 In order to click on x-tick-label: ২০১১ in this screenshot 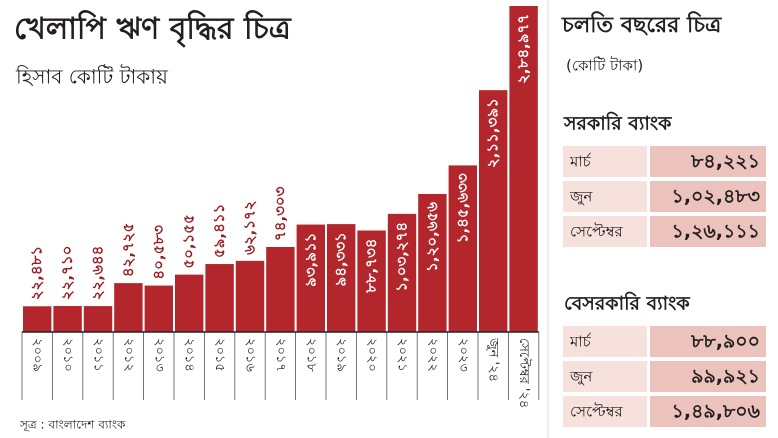, I will do `click(98, 355)`.